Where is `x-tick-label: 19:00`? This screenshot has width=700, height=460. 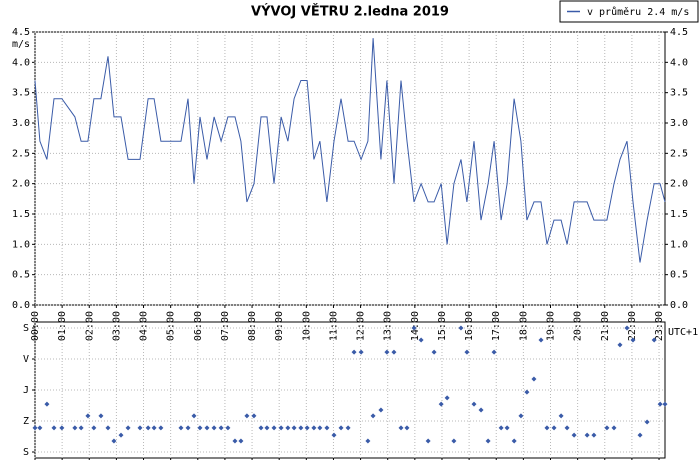
x-tick-label: 19:00 is located at coordinates (551, 326).